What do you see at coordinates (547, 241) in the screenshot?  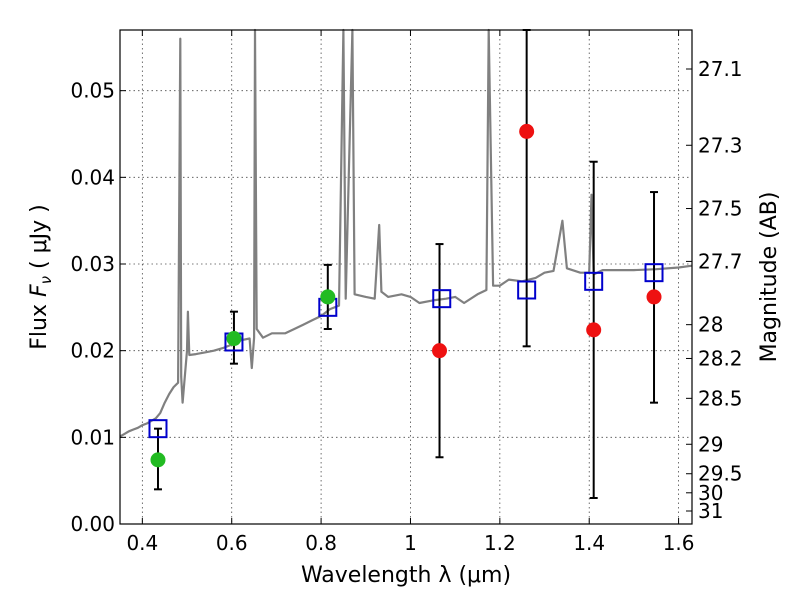 I see `red-photometry-layer` at bounding box center [547, 241].